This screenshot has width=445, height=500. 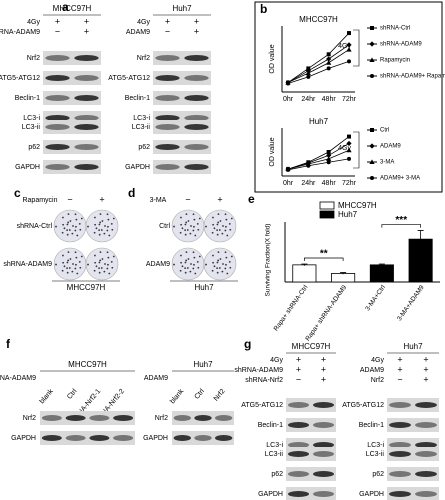 What do you see at coordinates (399, 379) in the screenshot?
I see `condition-sign: −` at bounding box center [399, 379].